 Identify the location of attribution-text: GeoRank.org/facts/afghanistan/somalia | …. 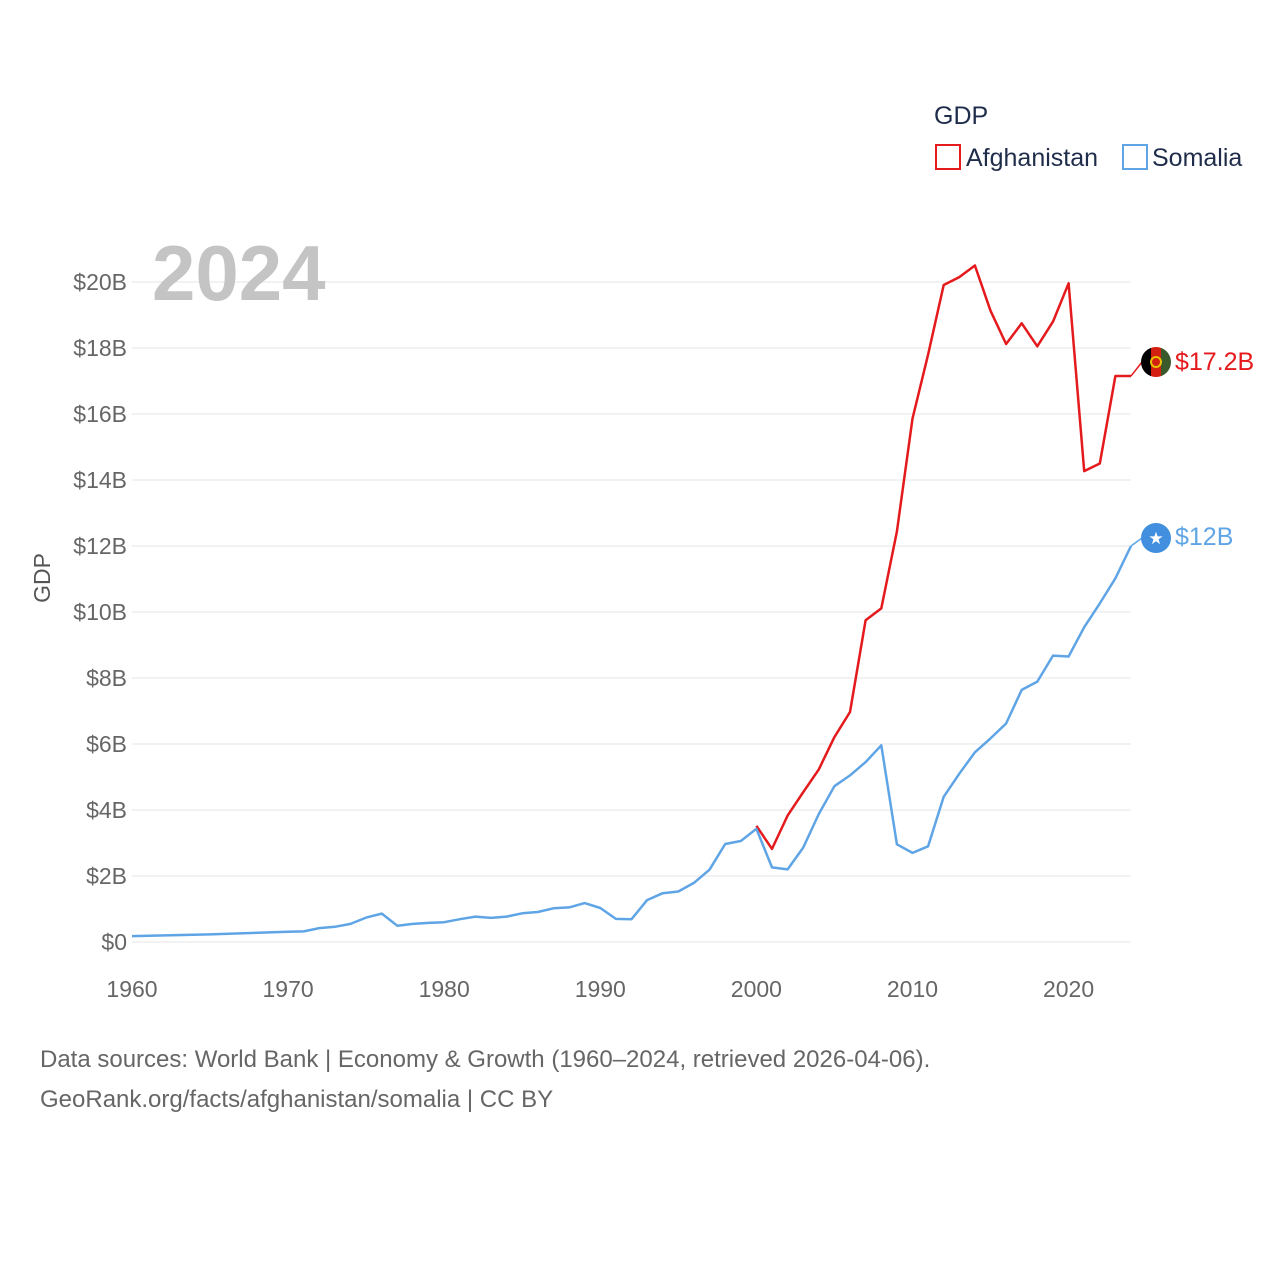
(297, 1099).